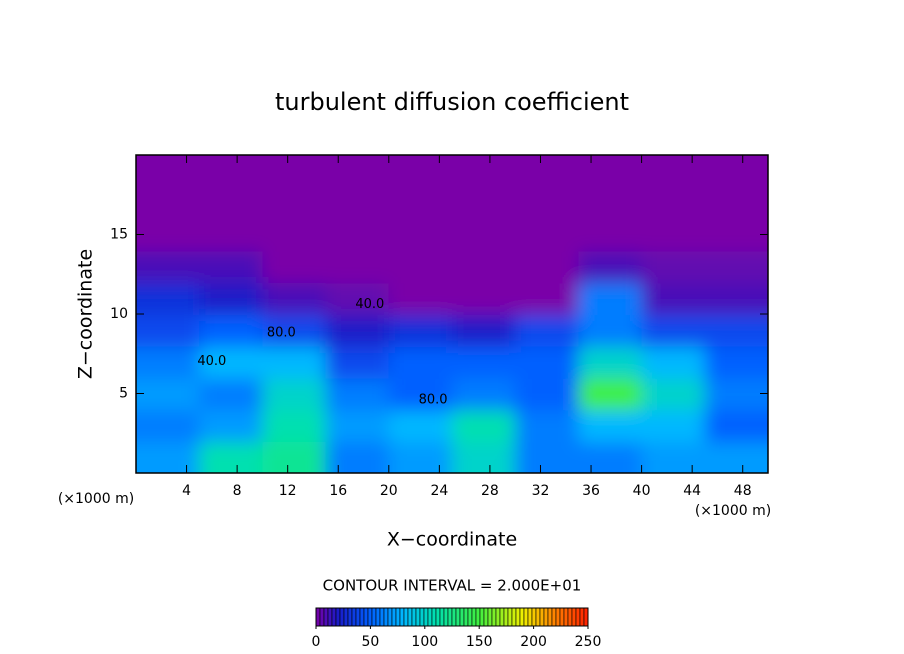 This screenshot has width=904, height=654. What do you see at coordinates (452, 617) in the screenshot?
I see `colorbar-frame` at bounding box center [452, 617].